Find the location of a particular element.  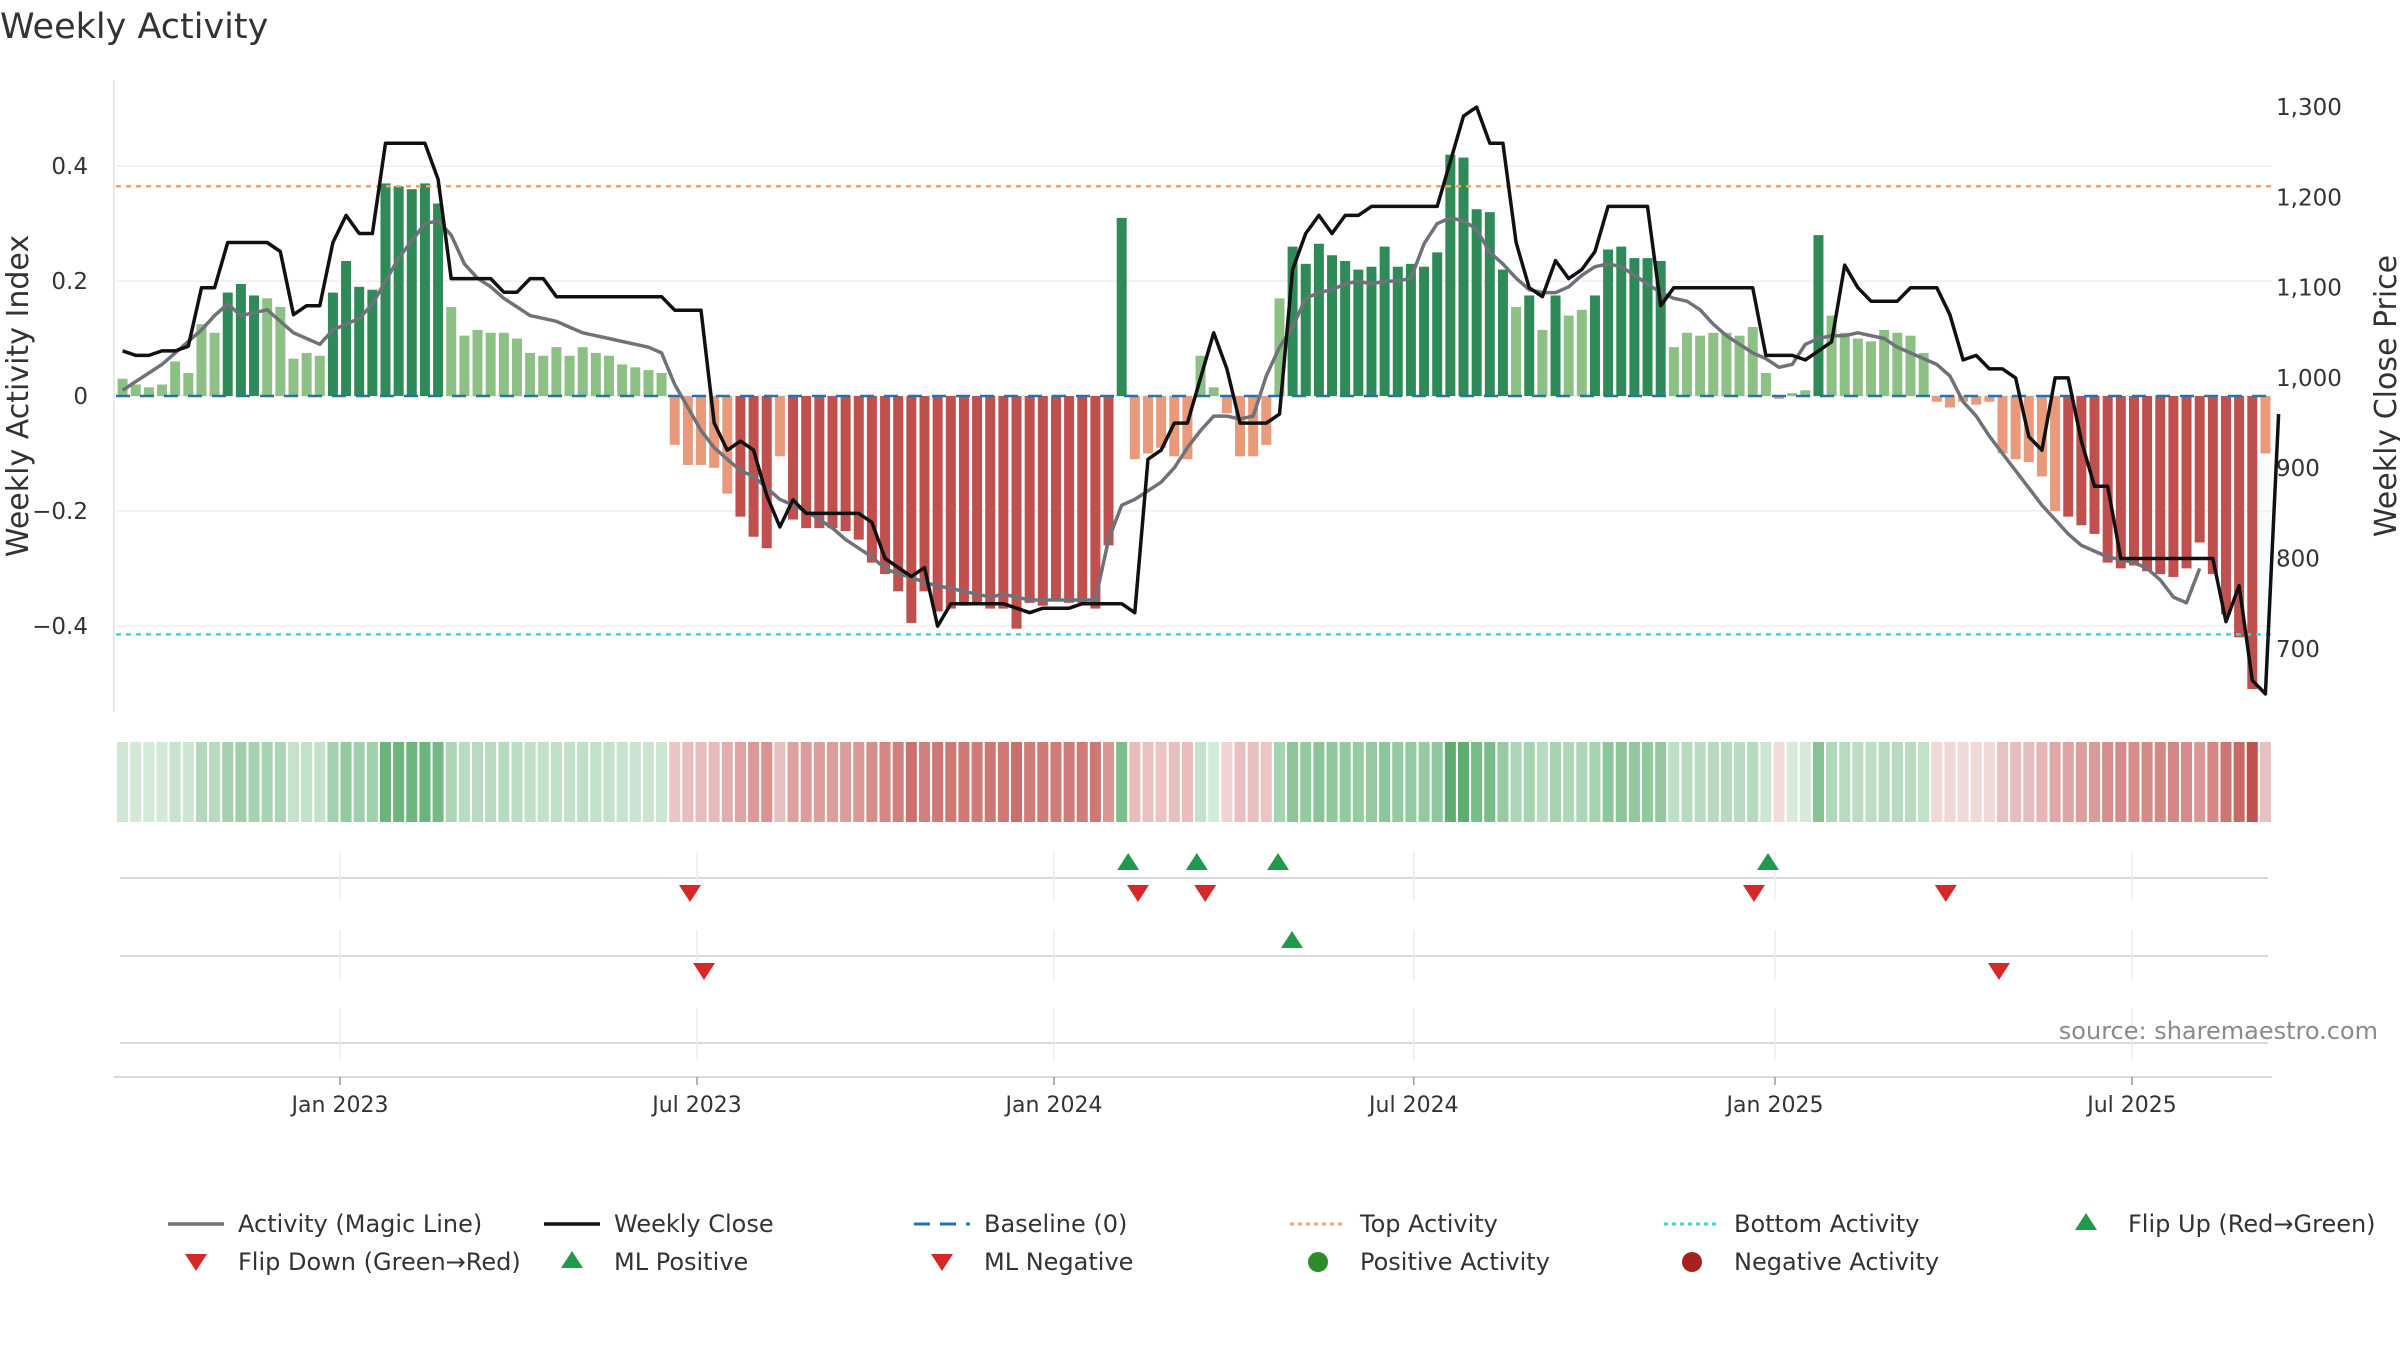

right-tick-label: 1,100 is located at coordinates (2309, 289).